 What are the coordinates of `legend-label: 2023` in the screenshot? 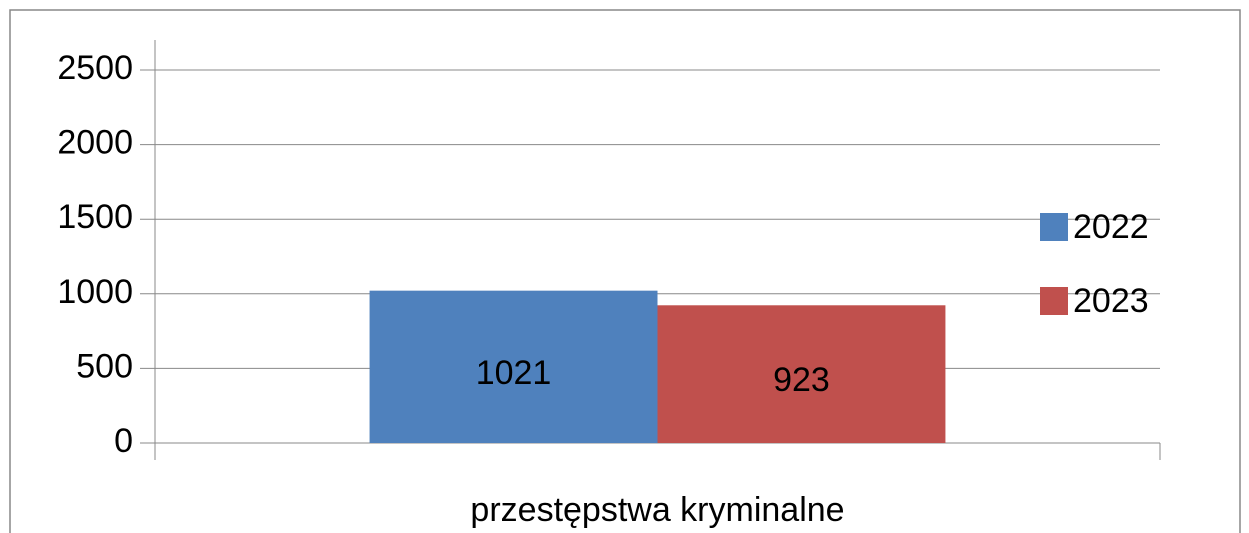 It's located at (1111, 301).